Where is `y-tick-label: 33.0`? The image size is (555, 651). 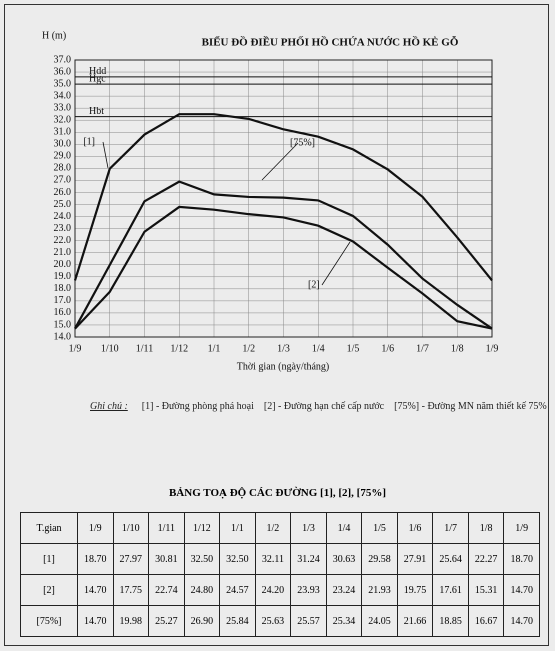 y-tick-label: 33.0 is located at coordinates (63, 107).